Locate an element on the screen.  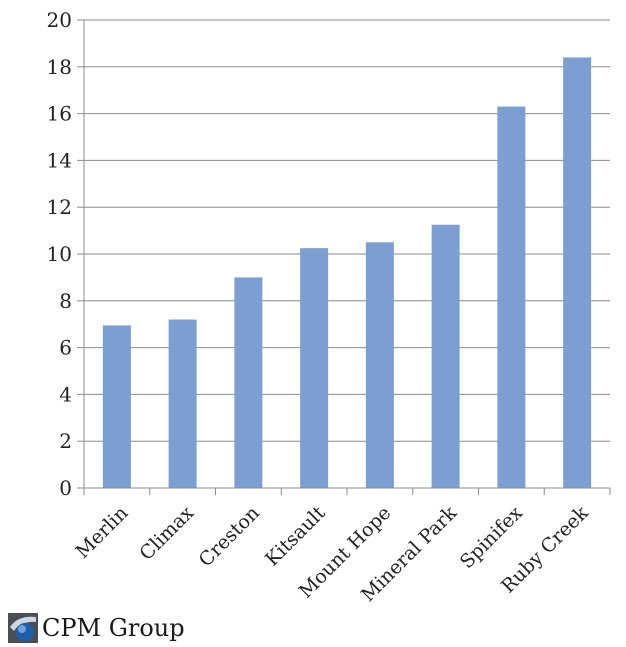
x-tick-label: Kitsault is located at coordinates (295, 536).